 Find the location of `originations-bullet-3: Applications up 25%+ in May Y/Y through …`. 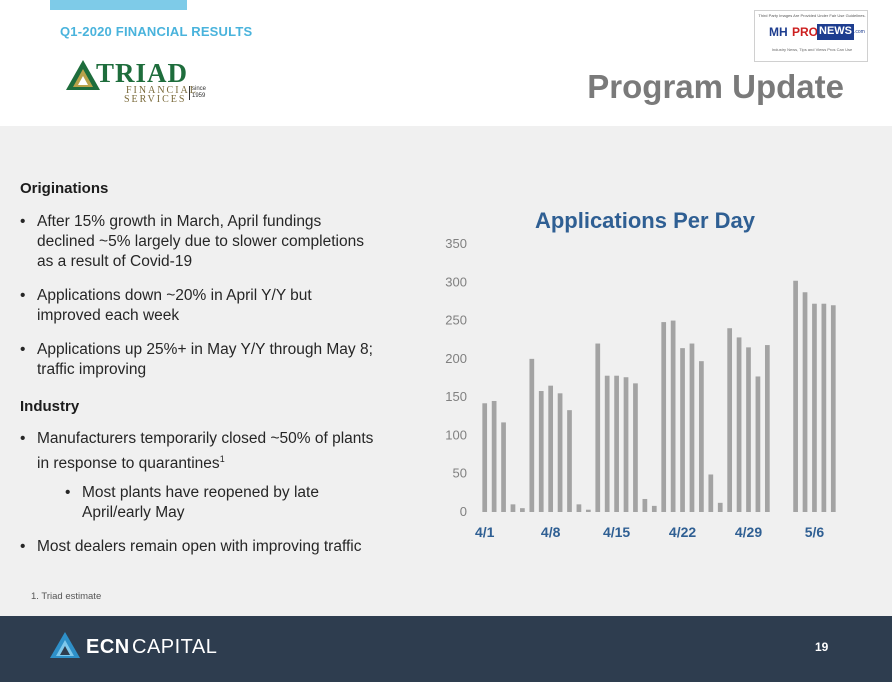

originations-bullet-3: Applications up 25%+ in May Y/Y through … is located at coordinates (205, 360).